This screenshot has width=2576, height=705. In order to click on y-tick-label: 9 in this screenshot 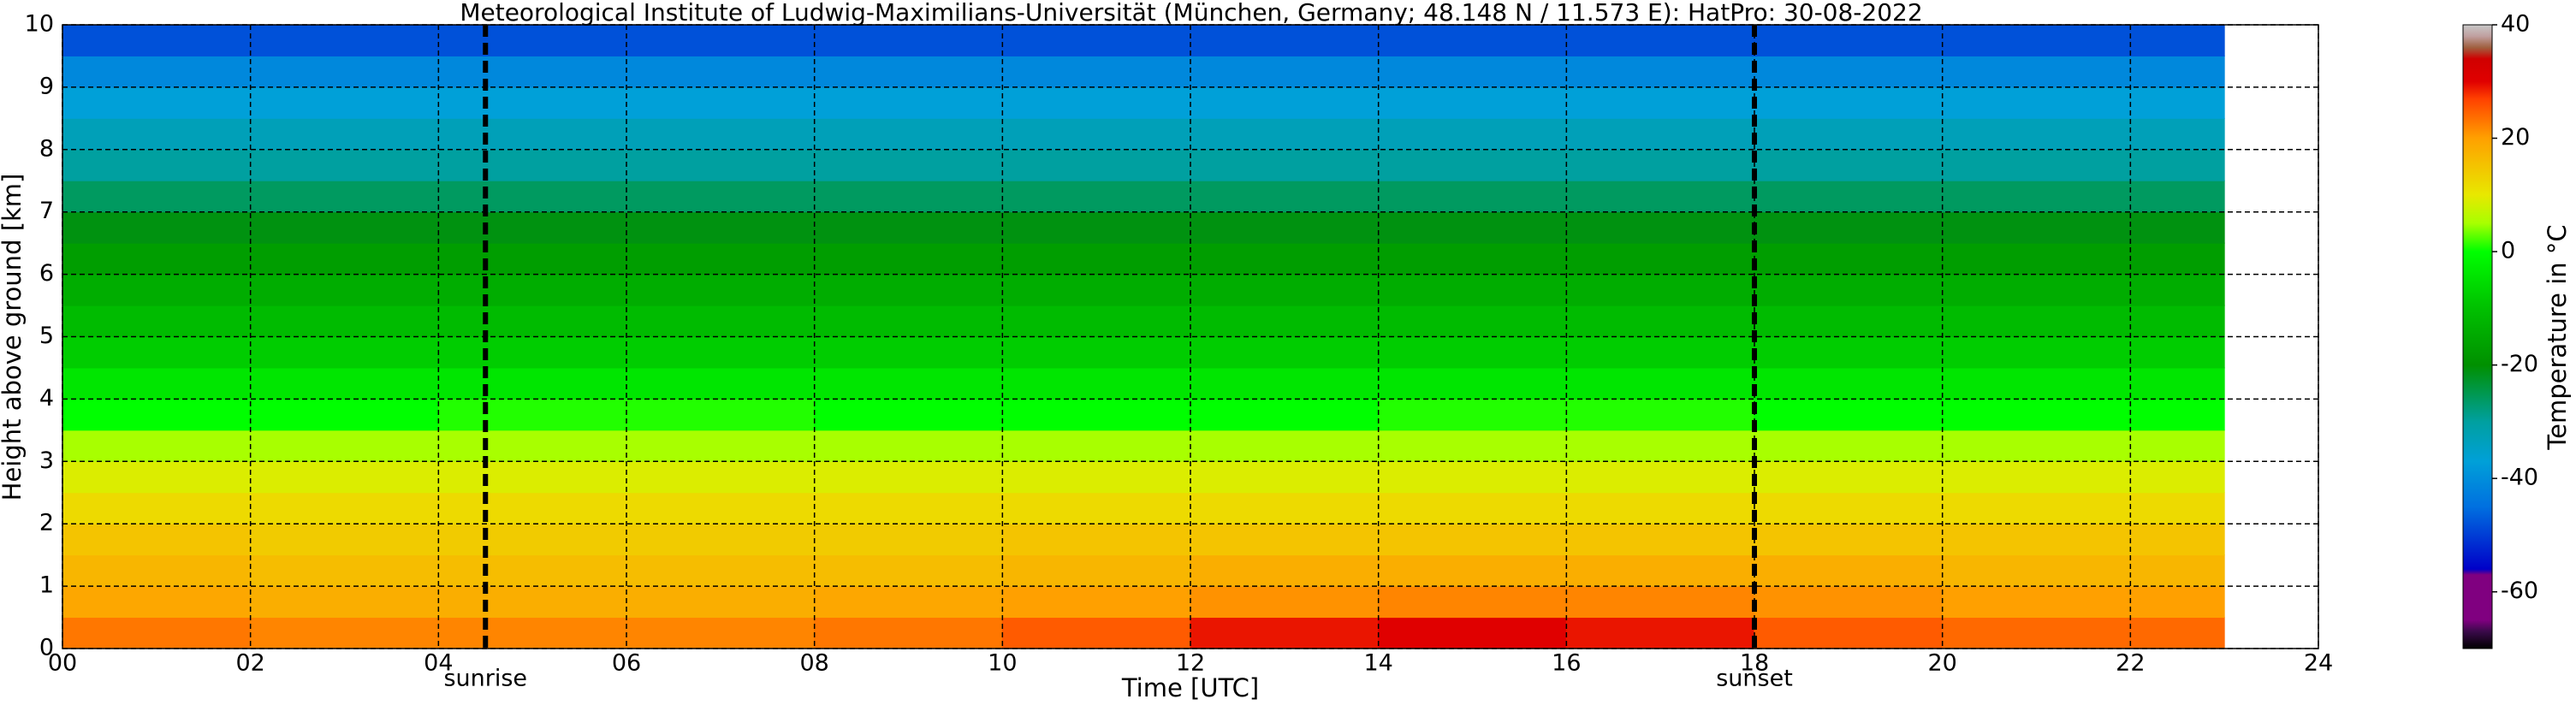, I will do `click(46, 86)`.